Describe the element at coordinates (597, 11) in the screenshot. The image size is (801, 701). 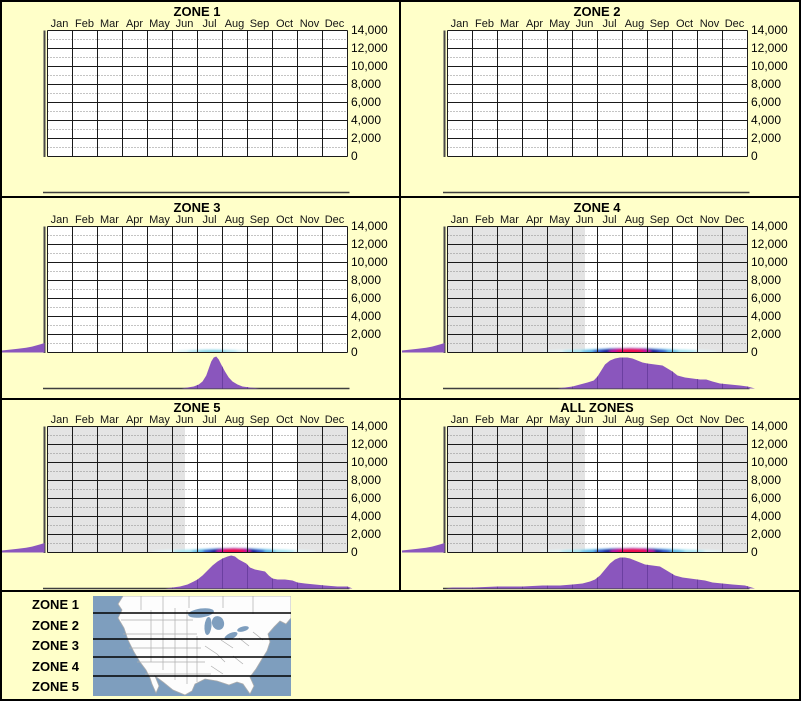
I see `panel-title: ZONE 2` at that location.